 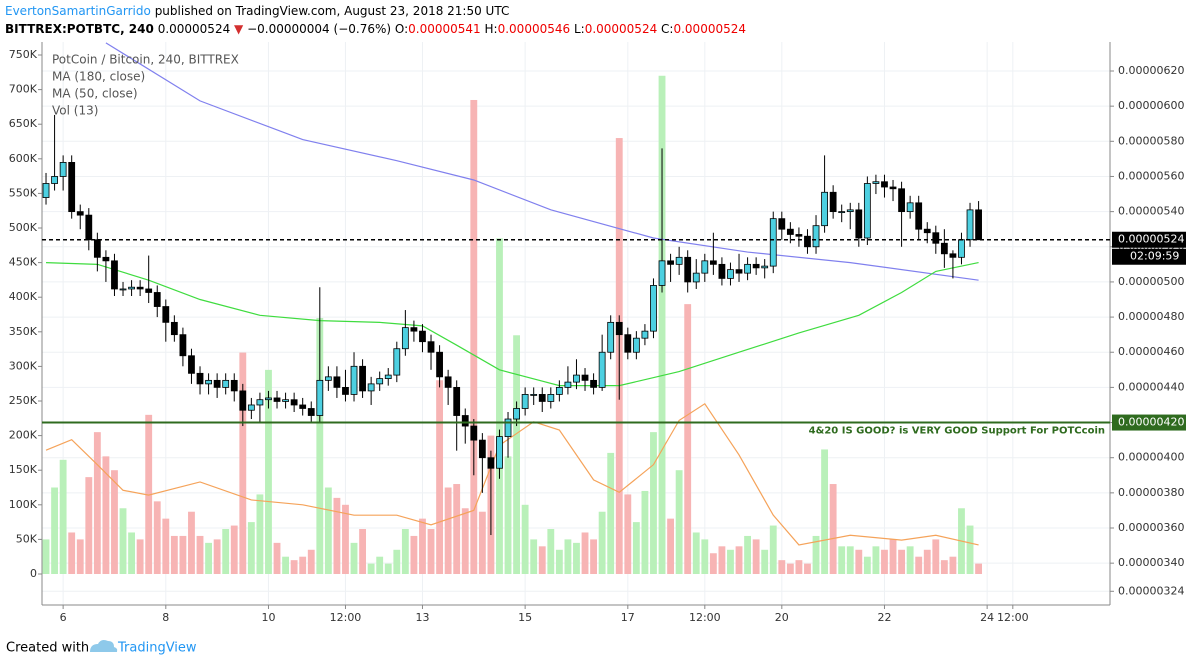 I want to click on y-tick-label: 0.00000380, so click(x=1151, y=492).